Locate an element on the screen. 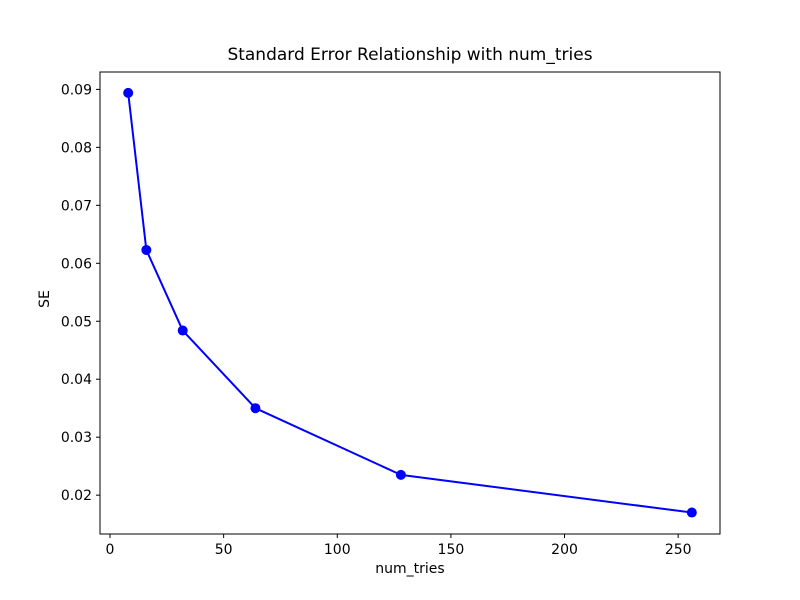 The width and height of the screenshot is (800, 600). y-tick-label: 0.04 is located at coordinates (76, 380).